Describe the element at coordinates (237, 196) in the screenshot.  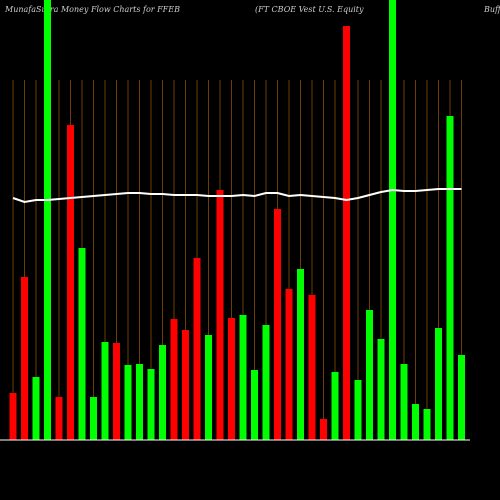
I see `price-line` at that location.